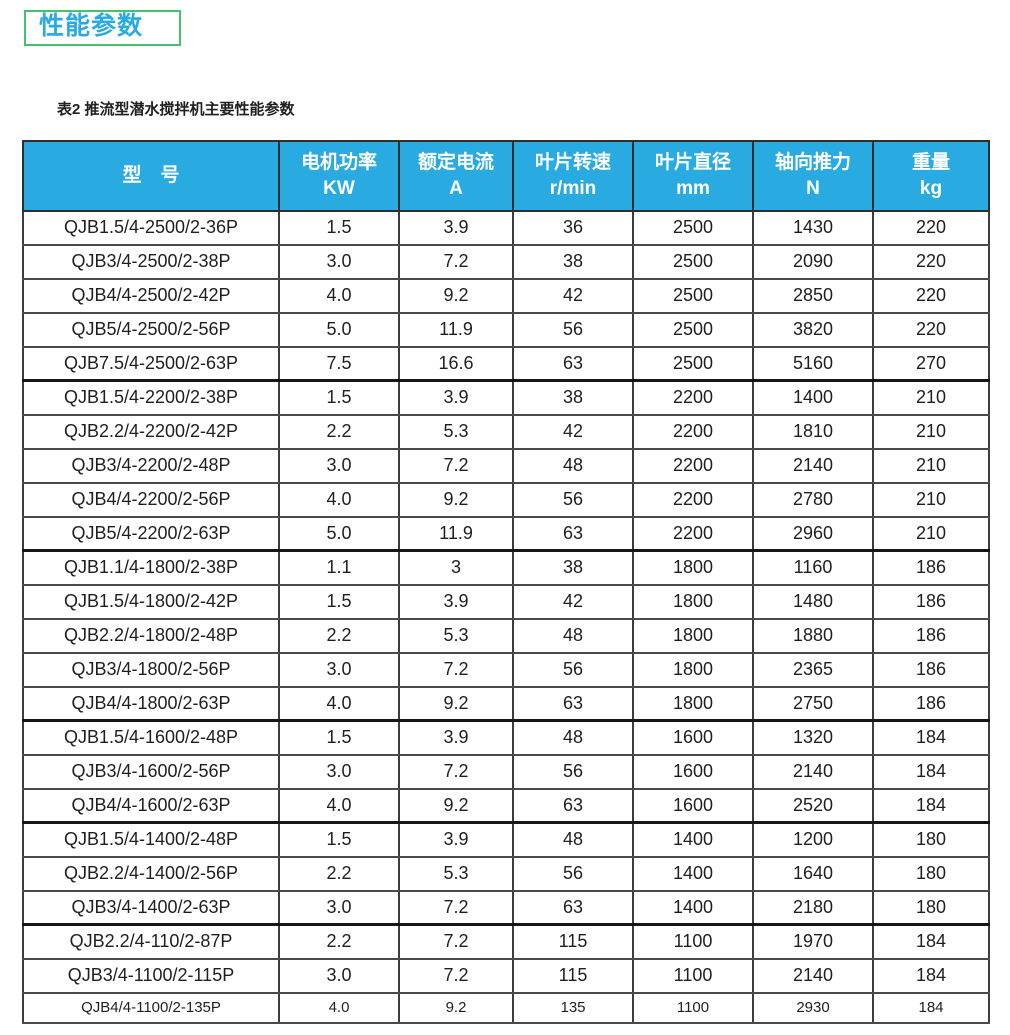 The width and height of the screenshot is (1010, 1035). I want to click on section-title: 性能参数, so click(103, 28).